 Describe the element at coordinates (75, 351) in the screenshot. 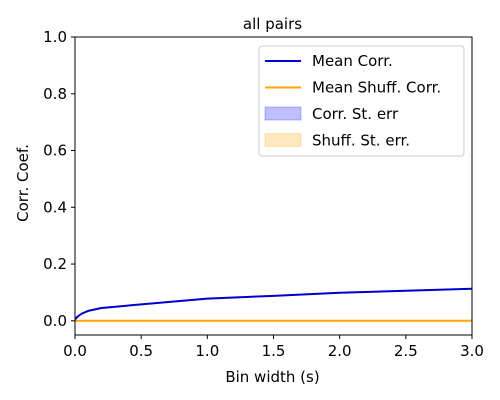

I see `x-tick-label: 0.0` at that location.